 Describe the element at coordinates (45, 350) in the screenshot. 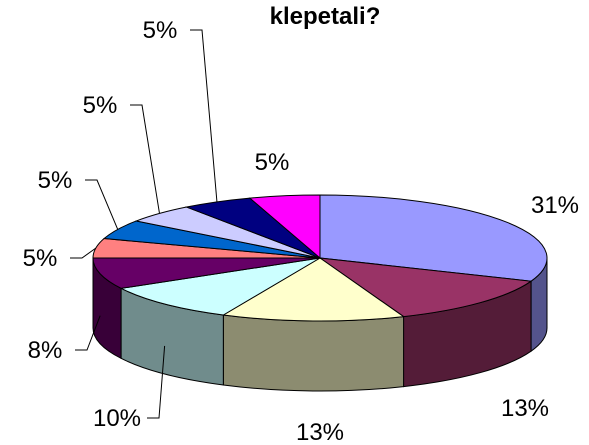

I see `data-label: 8%` at that location.